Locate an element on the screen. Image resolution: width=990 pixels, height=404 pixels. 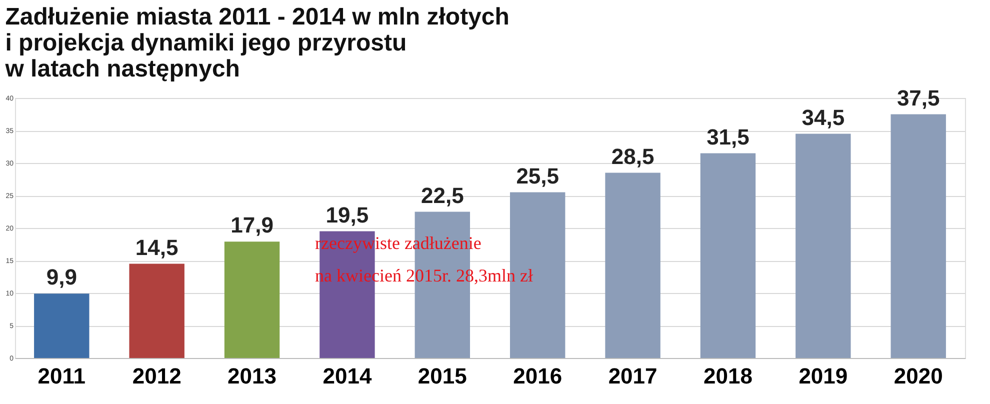
x-tick-label: 2020 is located at coordinates (918, 376).